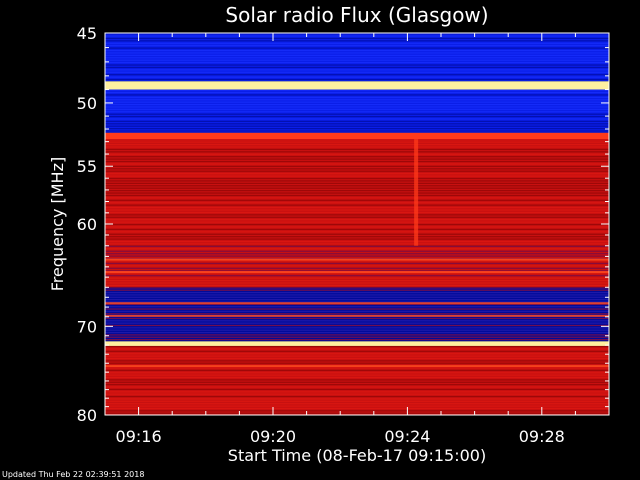 This screenshot has height=480, width=640. Describe the element at coordinates (87, 415) in the screenshot. I see `y-tick-label: 80` at that location.